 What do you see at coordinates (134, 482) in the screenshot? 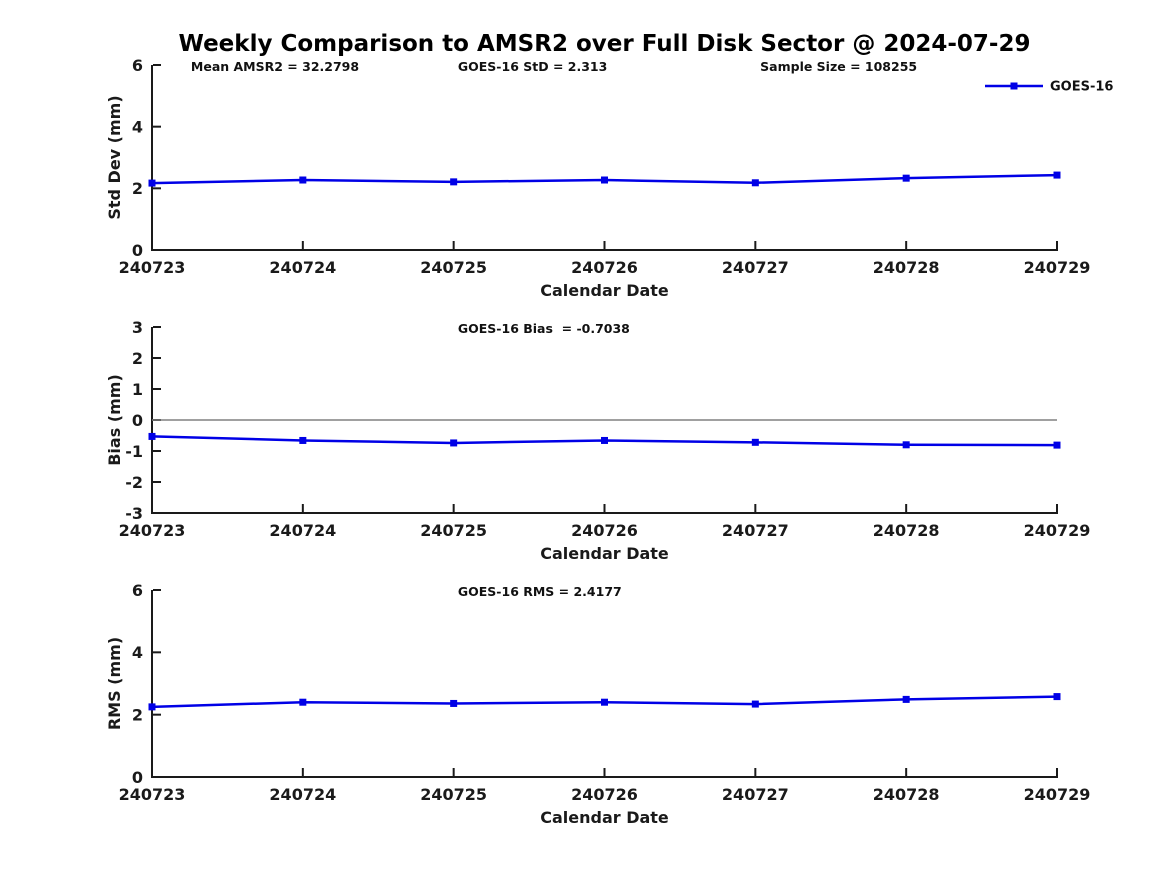
I see `y-tick-label: -2` at bounding box center [134, 482].